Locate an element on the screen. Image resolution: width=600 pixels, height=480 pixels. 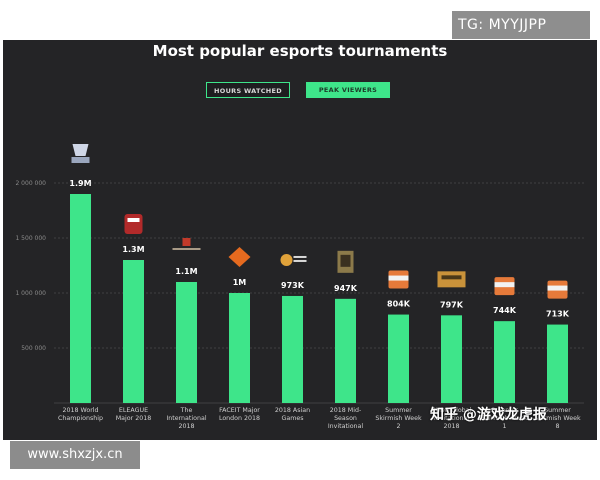
pubg-logo-icon is located at coordinates (451, 277).